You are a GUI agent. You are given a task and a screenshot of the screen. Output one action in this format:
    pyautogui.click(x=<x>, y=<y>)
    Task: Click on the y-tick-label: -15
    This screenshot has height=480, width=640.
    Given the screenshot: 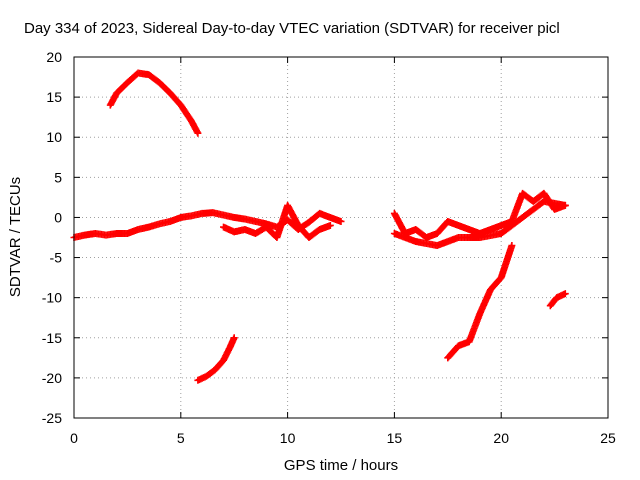 What is the action you would take?
    pyautogui.click(x=52, y=338)
    